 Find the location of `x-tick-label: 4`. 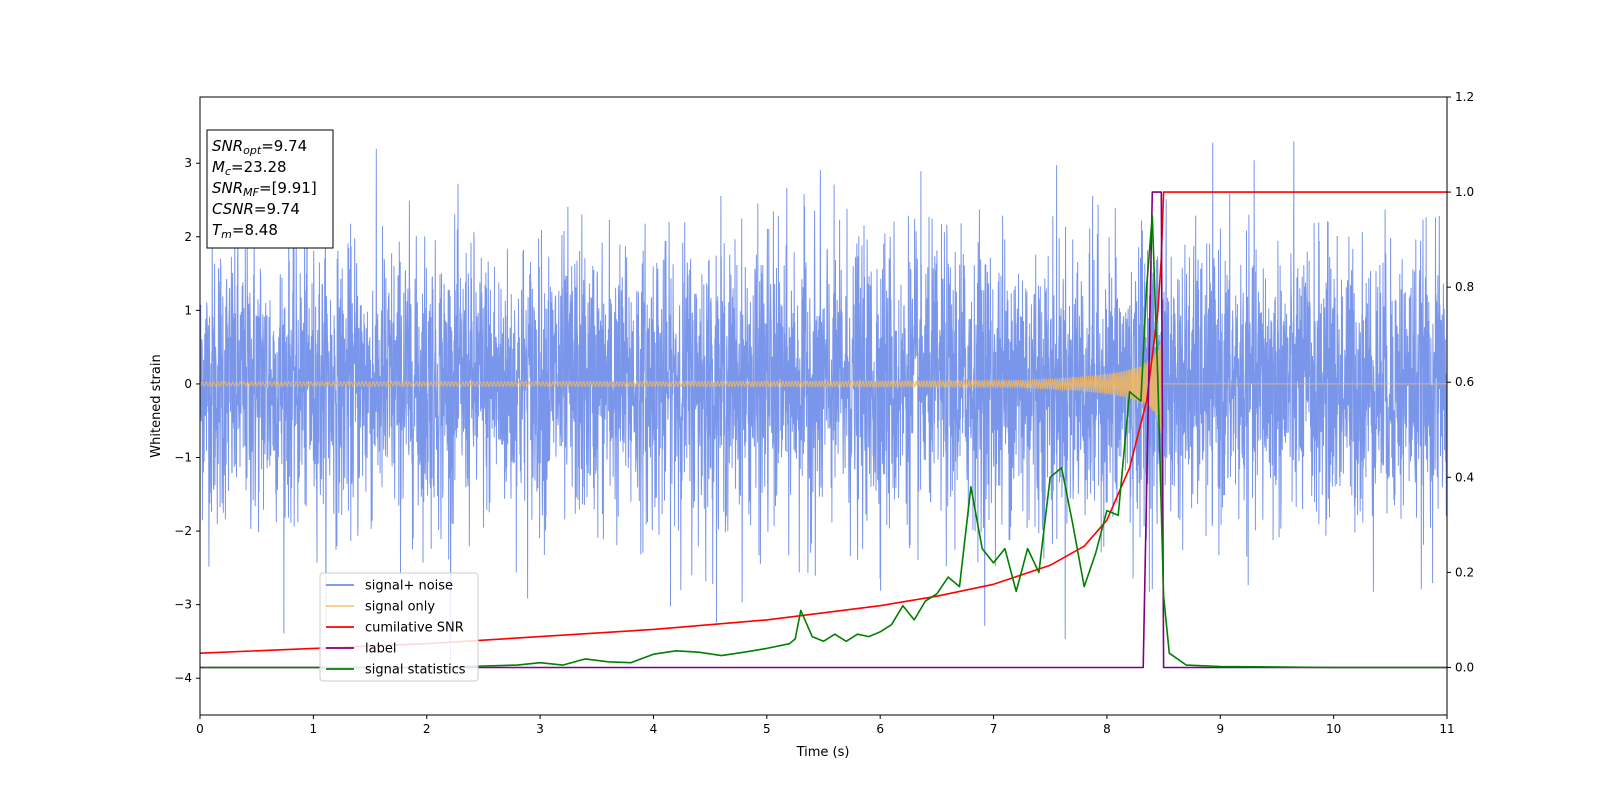

x-tick-label: 4 is located at coordinates (654, 729).